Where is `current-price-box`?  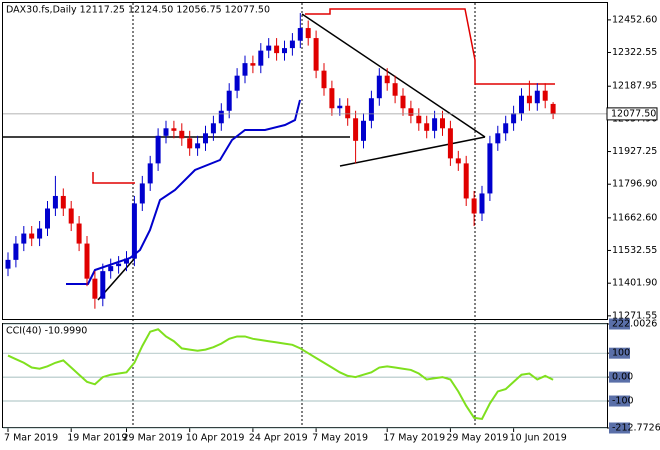 current-price-box is located at coordinates (632, 114).